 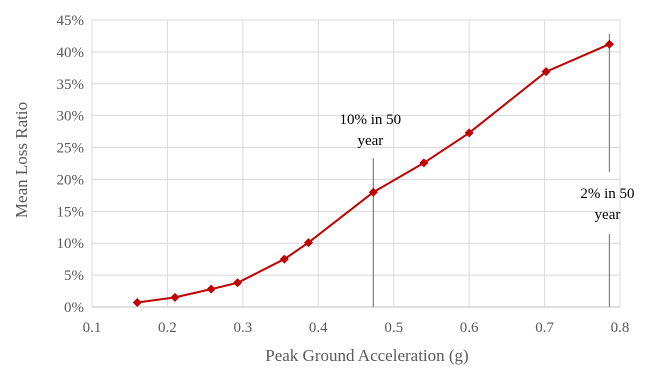 I want to click on y-tick-label: 15%, so click(x=71, y=212).